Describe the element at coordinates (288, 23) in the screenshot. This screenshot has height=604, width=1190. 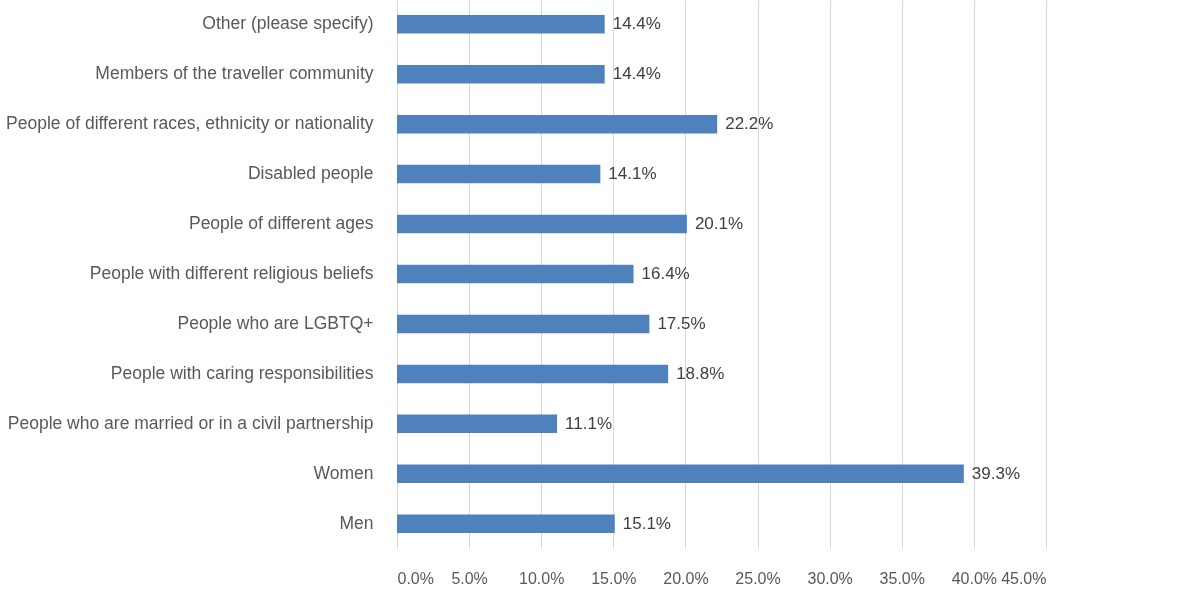
I see `y-tick-label: Other (please specify)` at that location.